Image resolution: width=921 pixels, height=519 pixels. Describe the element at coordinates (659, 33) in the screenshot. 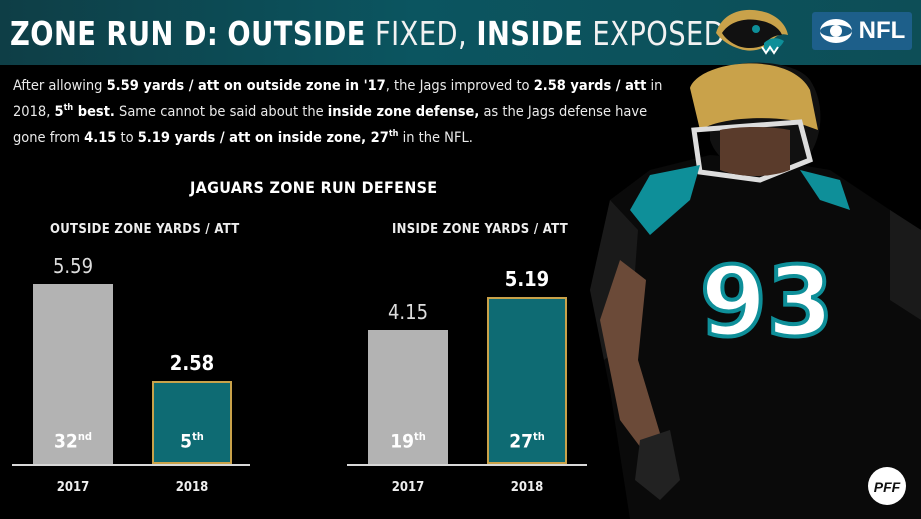

I see `title-part-exposed: EXPOSED` at that location.